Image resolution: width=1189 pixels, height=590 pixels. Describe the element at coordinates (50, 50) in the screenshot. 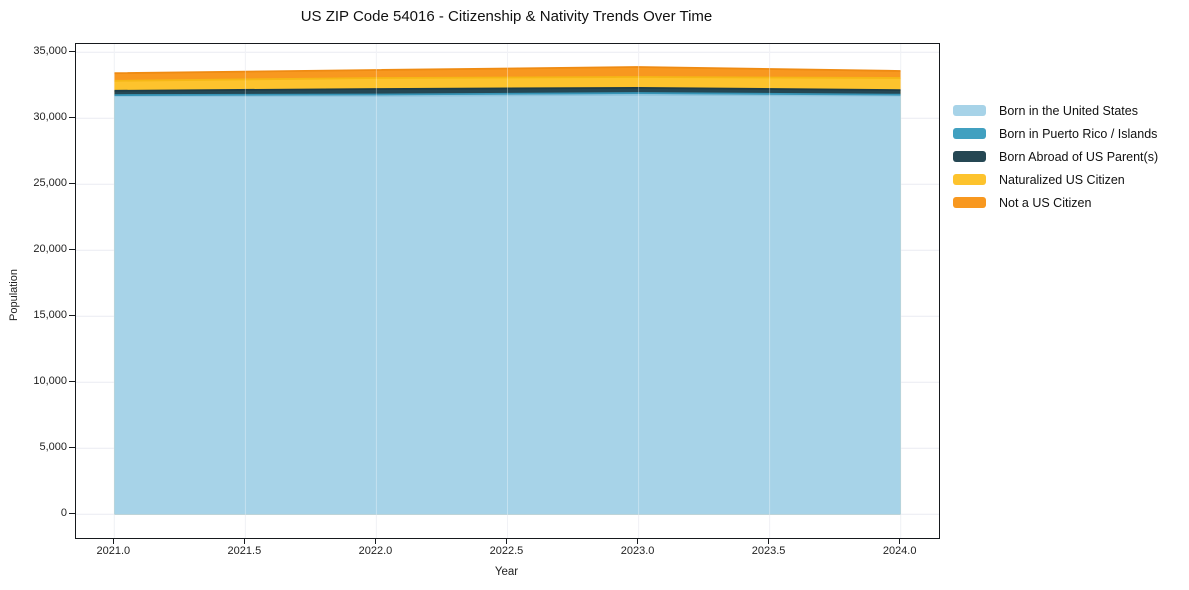

I see `y-tick-label: 35,000` at that location.